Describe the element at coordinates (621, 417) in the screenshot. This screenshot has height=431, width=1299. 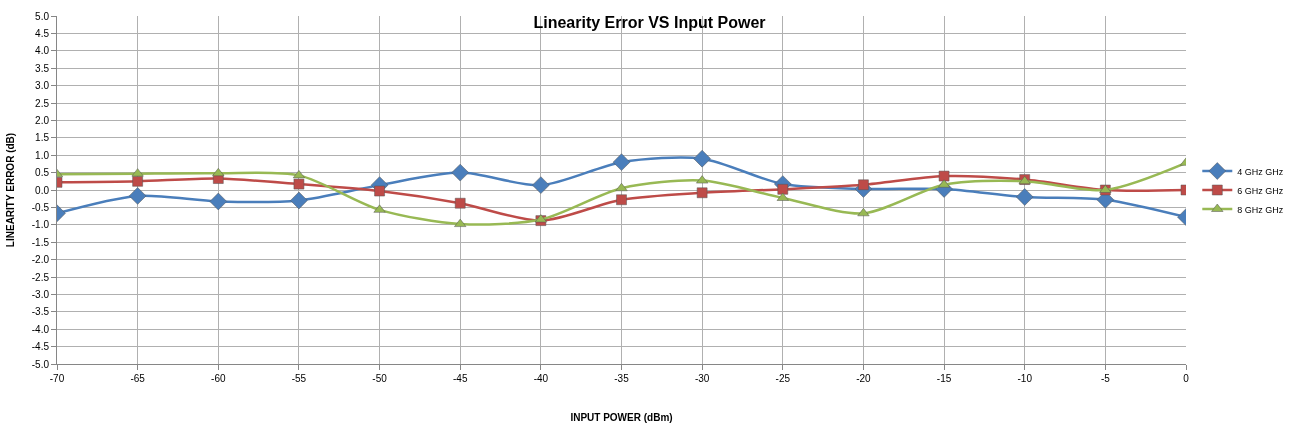
I see `x-axis-title: INPUT POWER (dBm)` at that location.